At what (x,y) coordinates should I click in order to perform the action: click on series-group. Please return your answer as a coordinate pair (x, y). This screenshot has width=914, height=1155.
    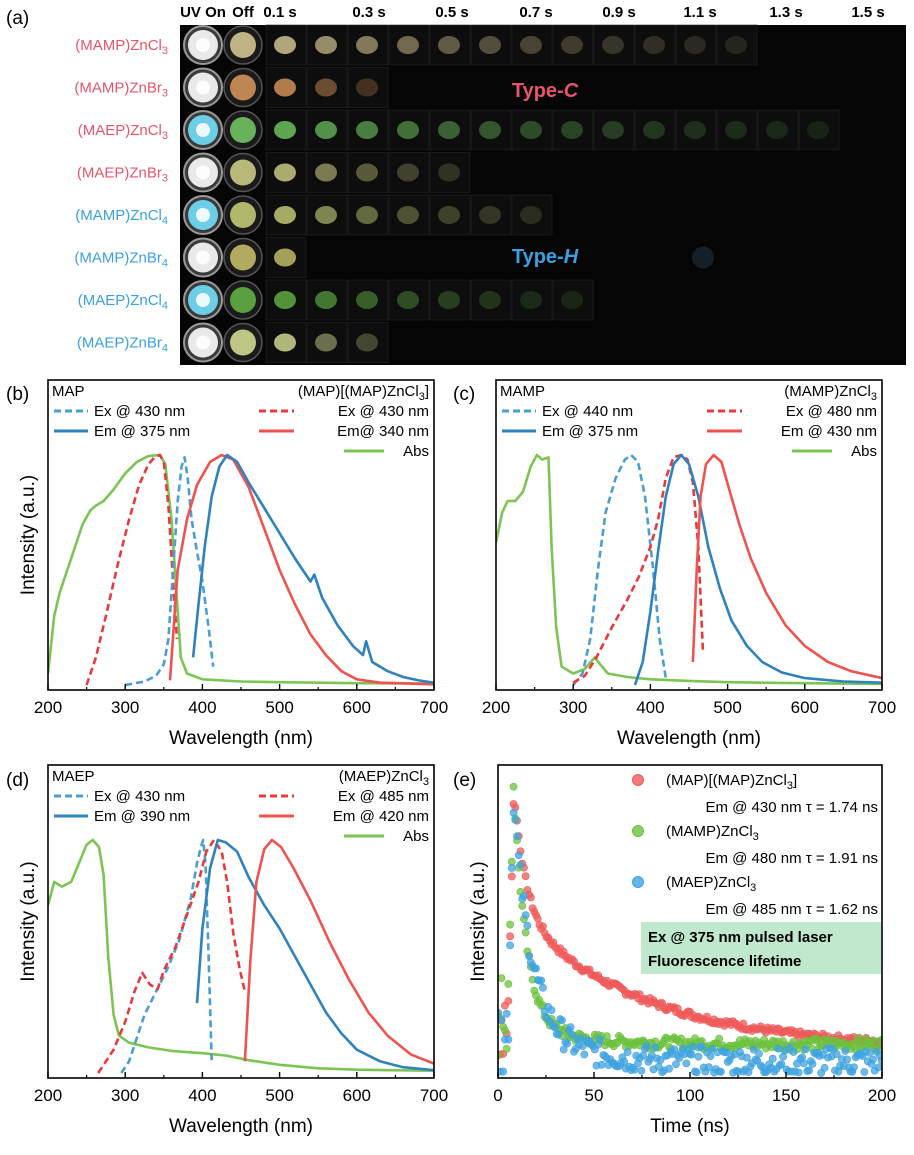
    Looking at the image, I should click on (690, 929).